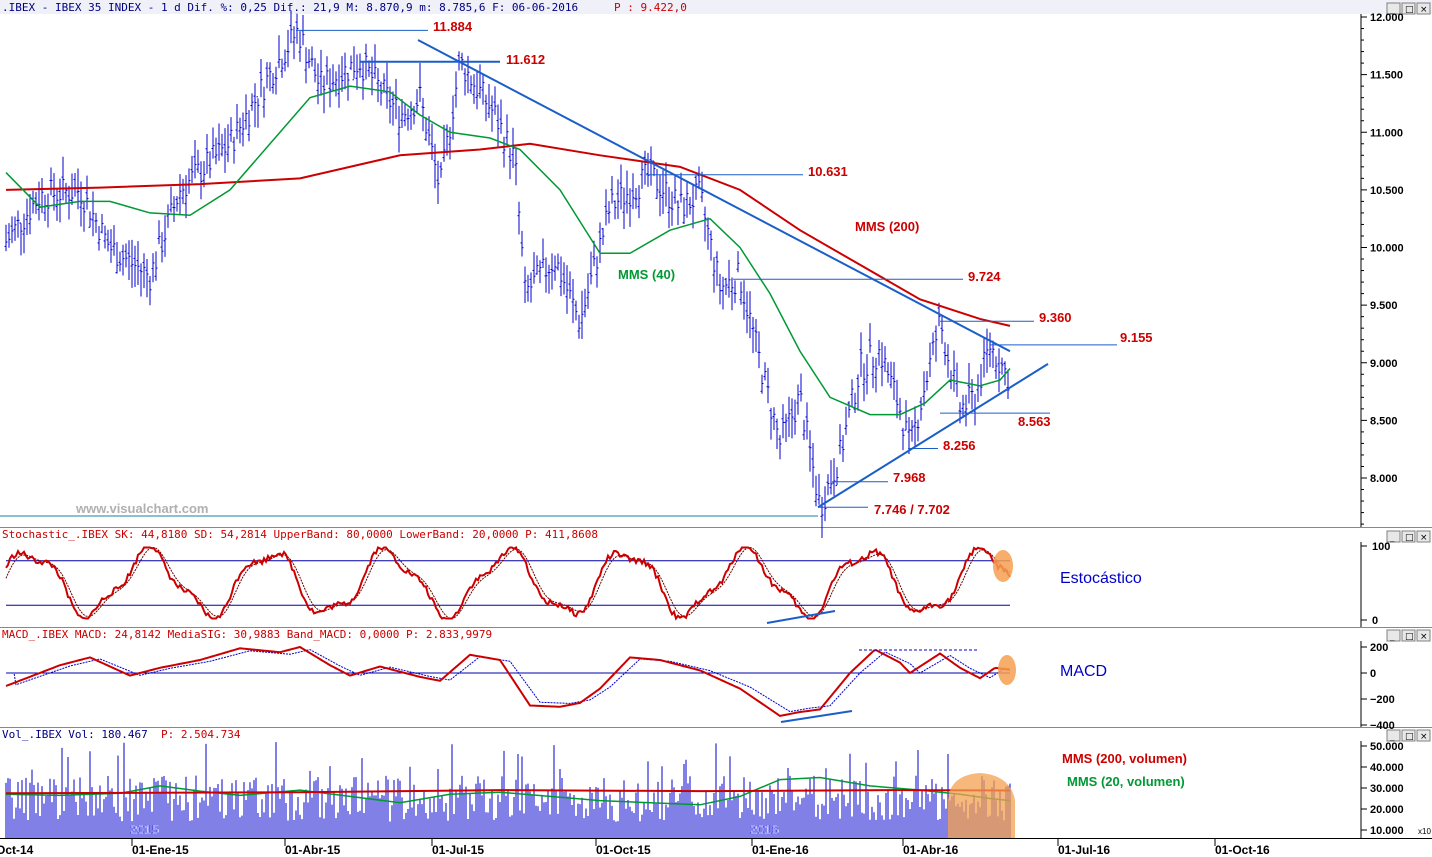 The height and width of the screenshot is (857, 1432). I want to click on x-tick-label: 01-Jul-15, so click(458, 850).